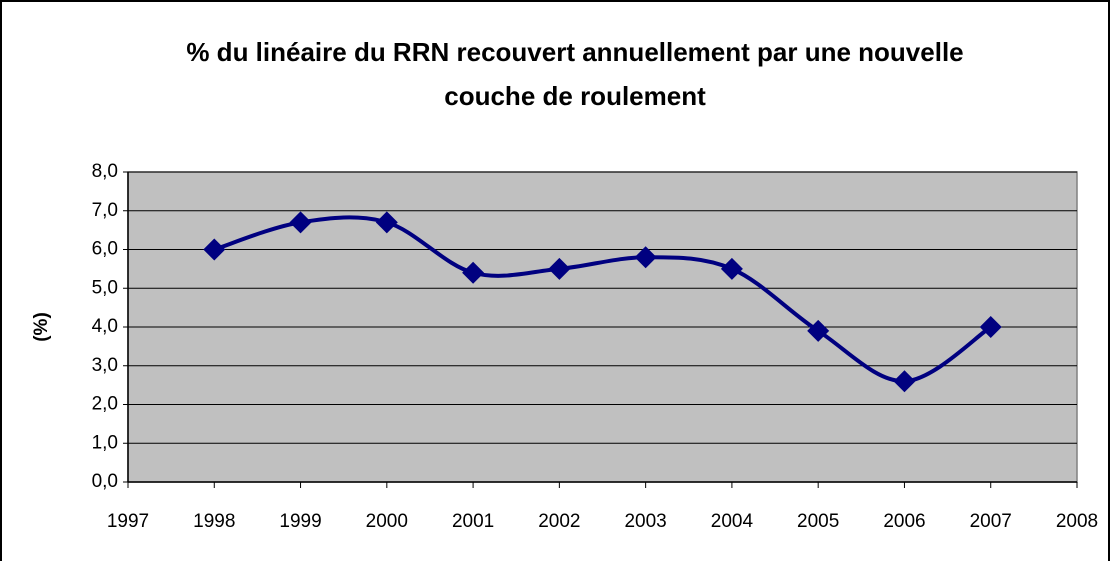  Describe the element at coordinates (732, 521) in the screenshot. I see `x-tick-label: 2004` at that location.